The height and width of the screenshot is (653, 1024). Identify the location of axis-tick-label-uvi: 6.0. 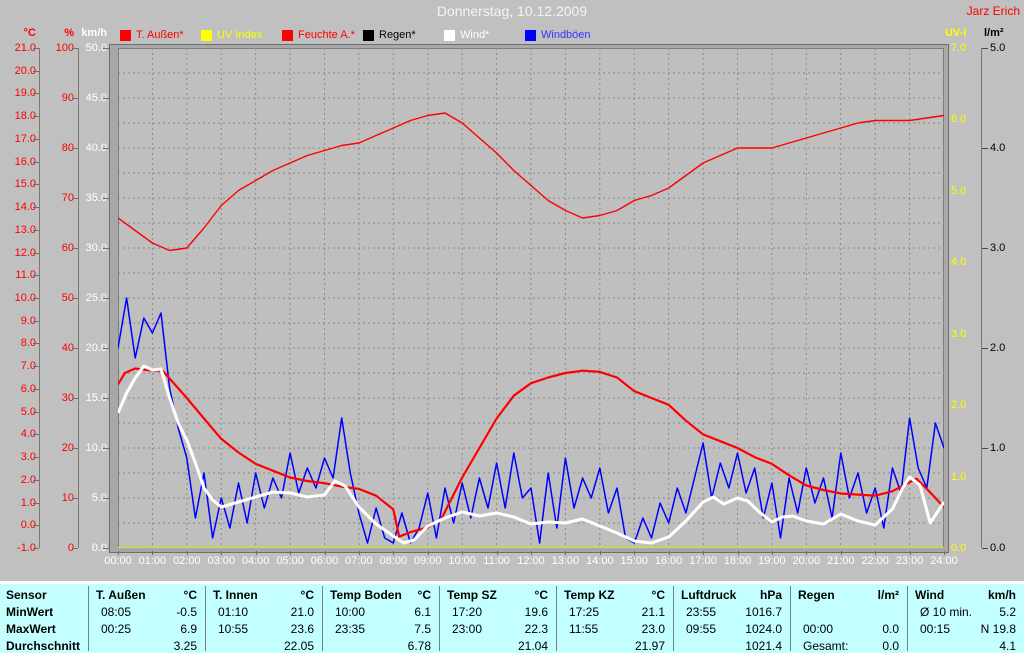
(959, 119).